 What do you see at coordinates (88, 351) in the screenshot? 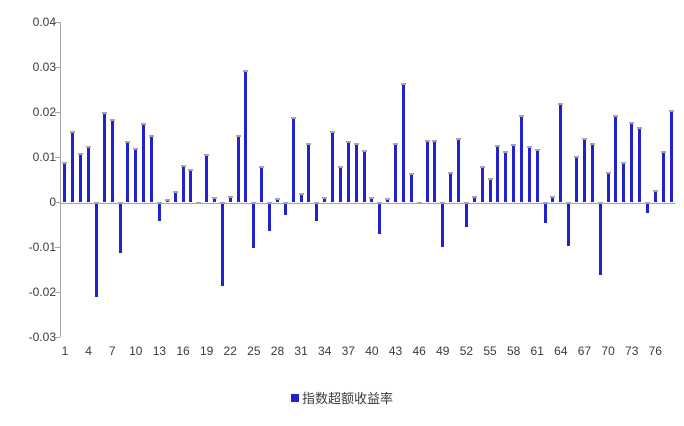
I see `x-tick-label: 4` at bounding box center [88, 351].